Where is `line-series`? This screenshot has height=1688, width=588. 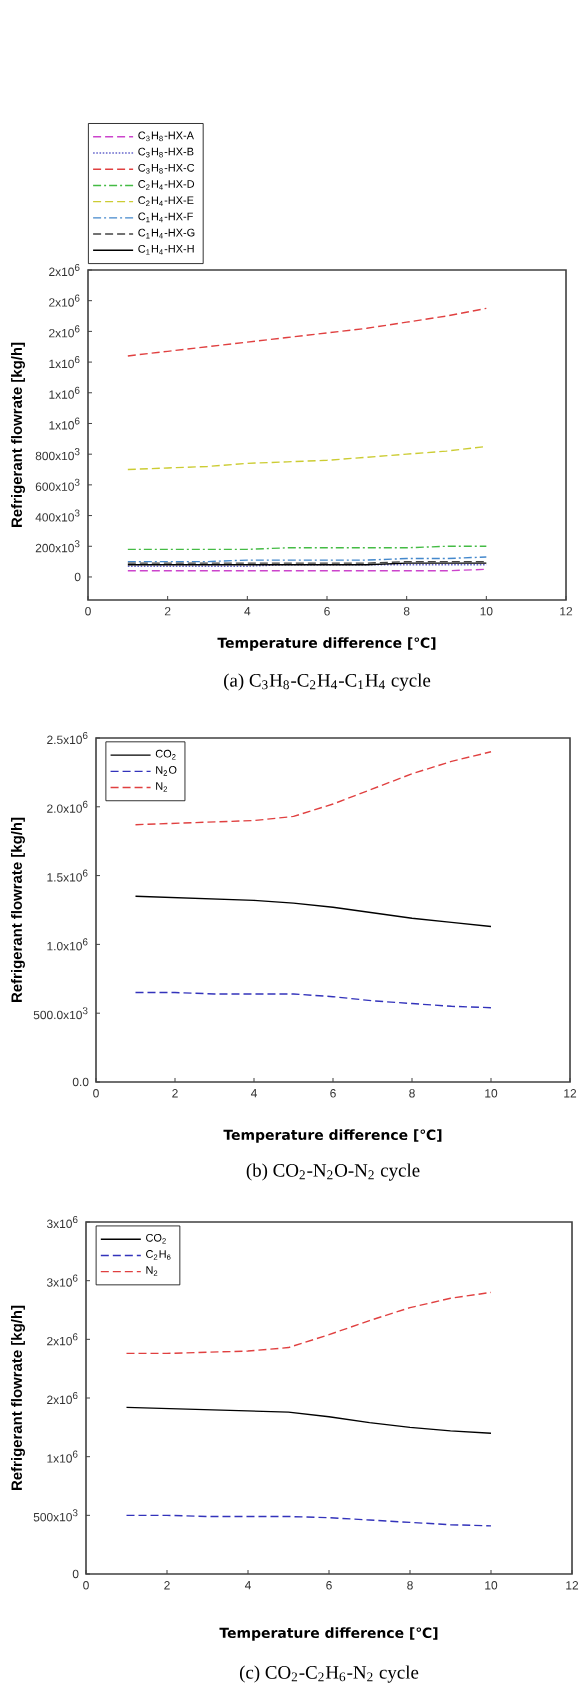 line-series is located at coordinates (307, 332).